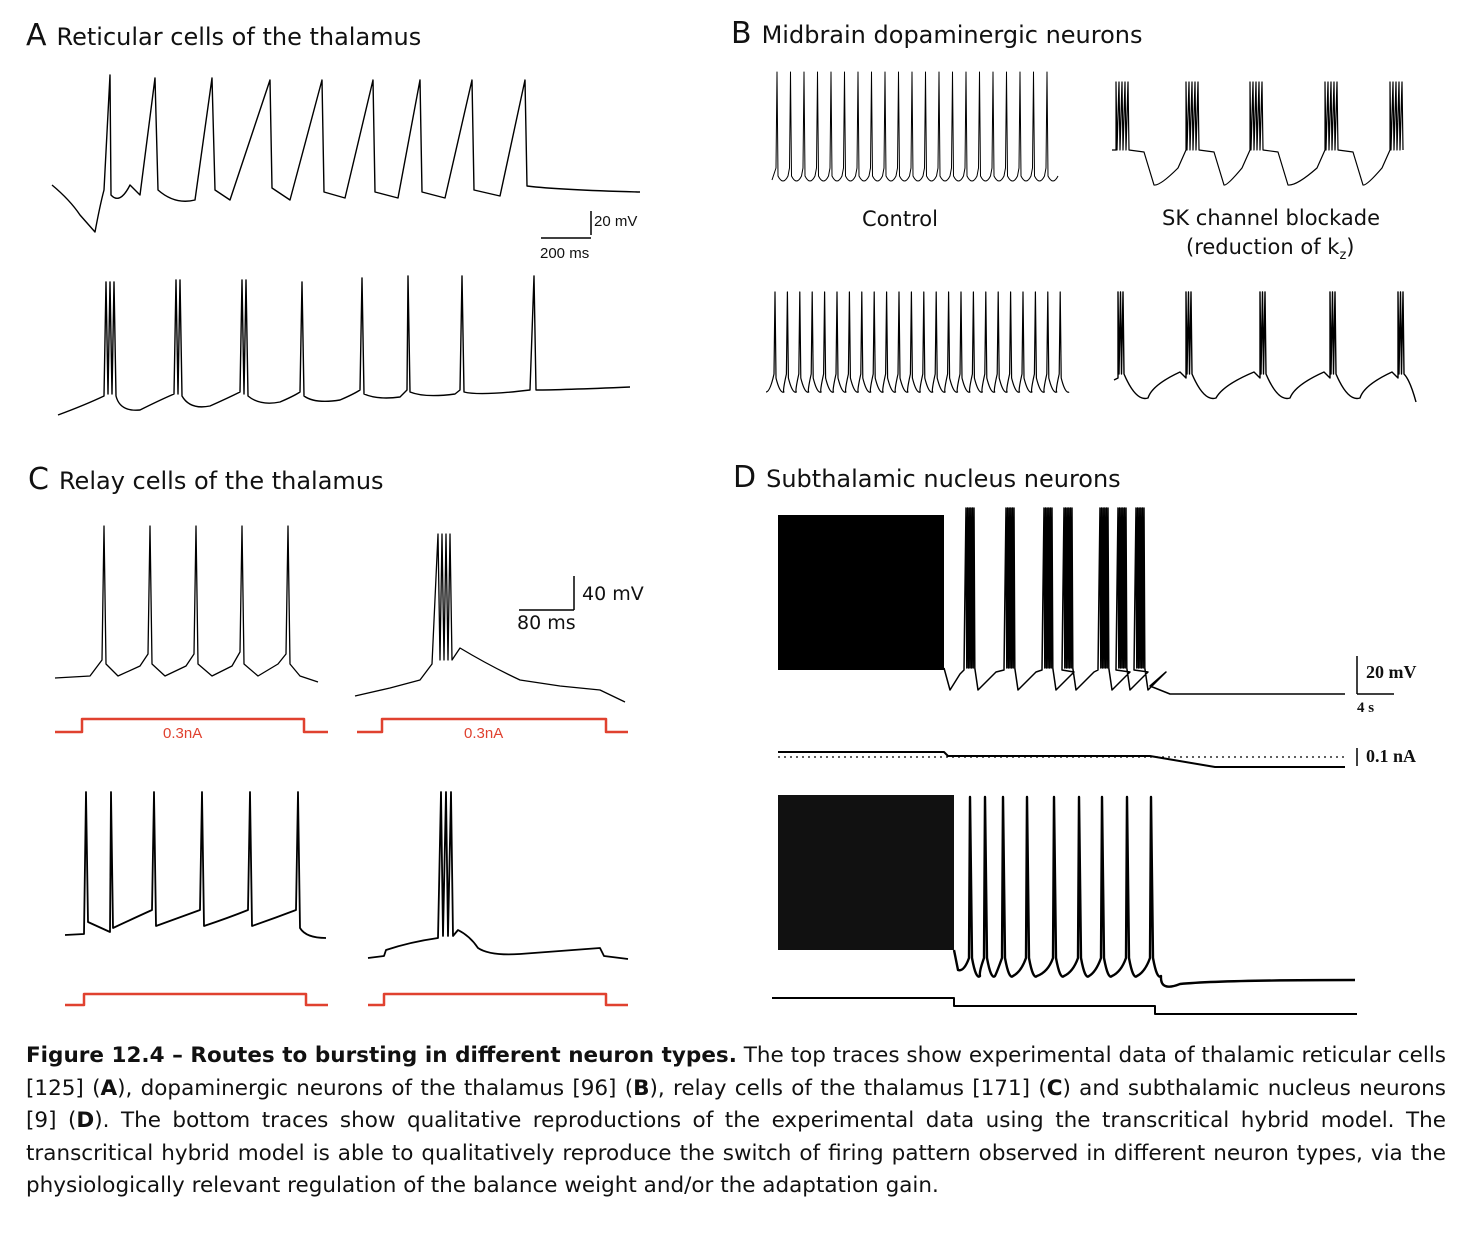 This screenshot has width=1480, height=1236. What do you see at coordinates (484, 733) in the screenshot?
I see `panel-c-current-label-2: 0.3nA` at bounding box center [484, 733].